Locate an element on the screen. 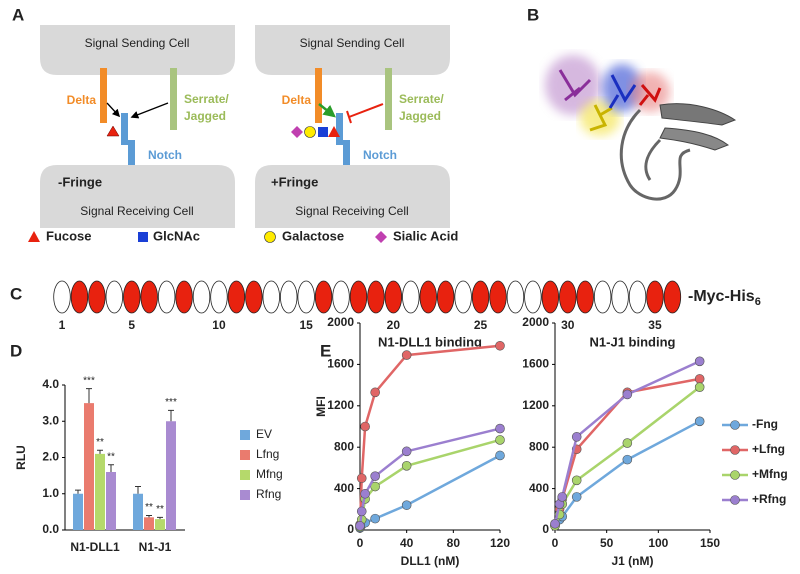 The height and width of the screenshot is (574, 800). legend-label: Galactose is located at coordinates (313, 235).